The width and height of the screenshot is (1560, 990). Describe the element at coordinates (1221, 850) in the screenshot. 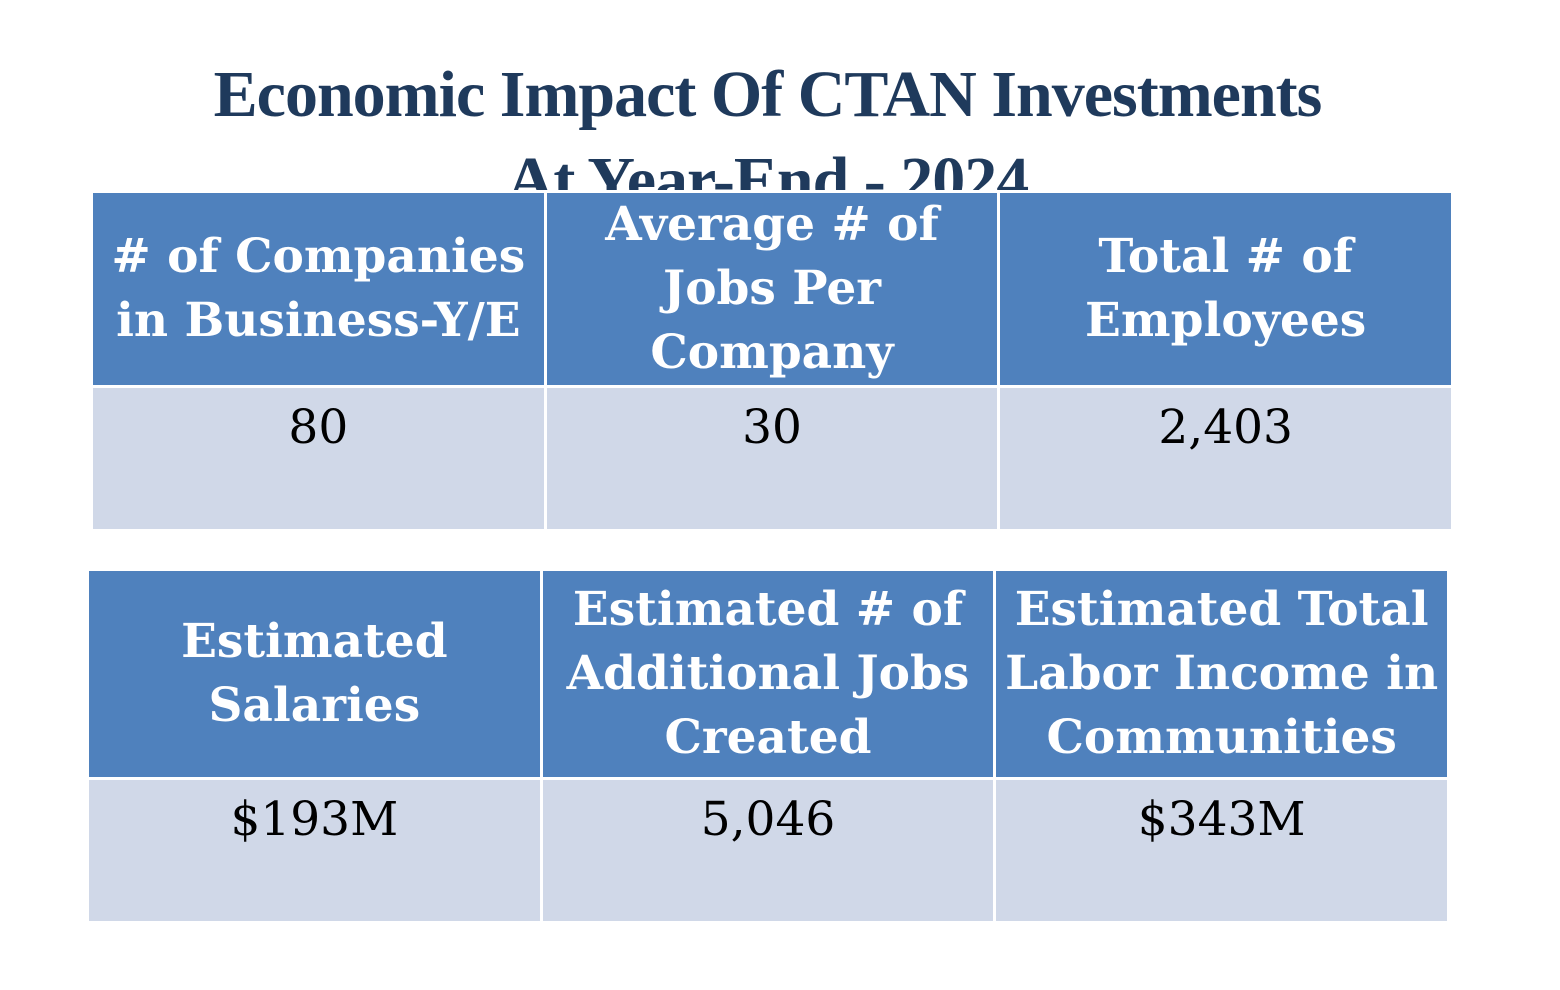

I see `value-total-labor-income: $343M` at that location.